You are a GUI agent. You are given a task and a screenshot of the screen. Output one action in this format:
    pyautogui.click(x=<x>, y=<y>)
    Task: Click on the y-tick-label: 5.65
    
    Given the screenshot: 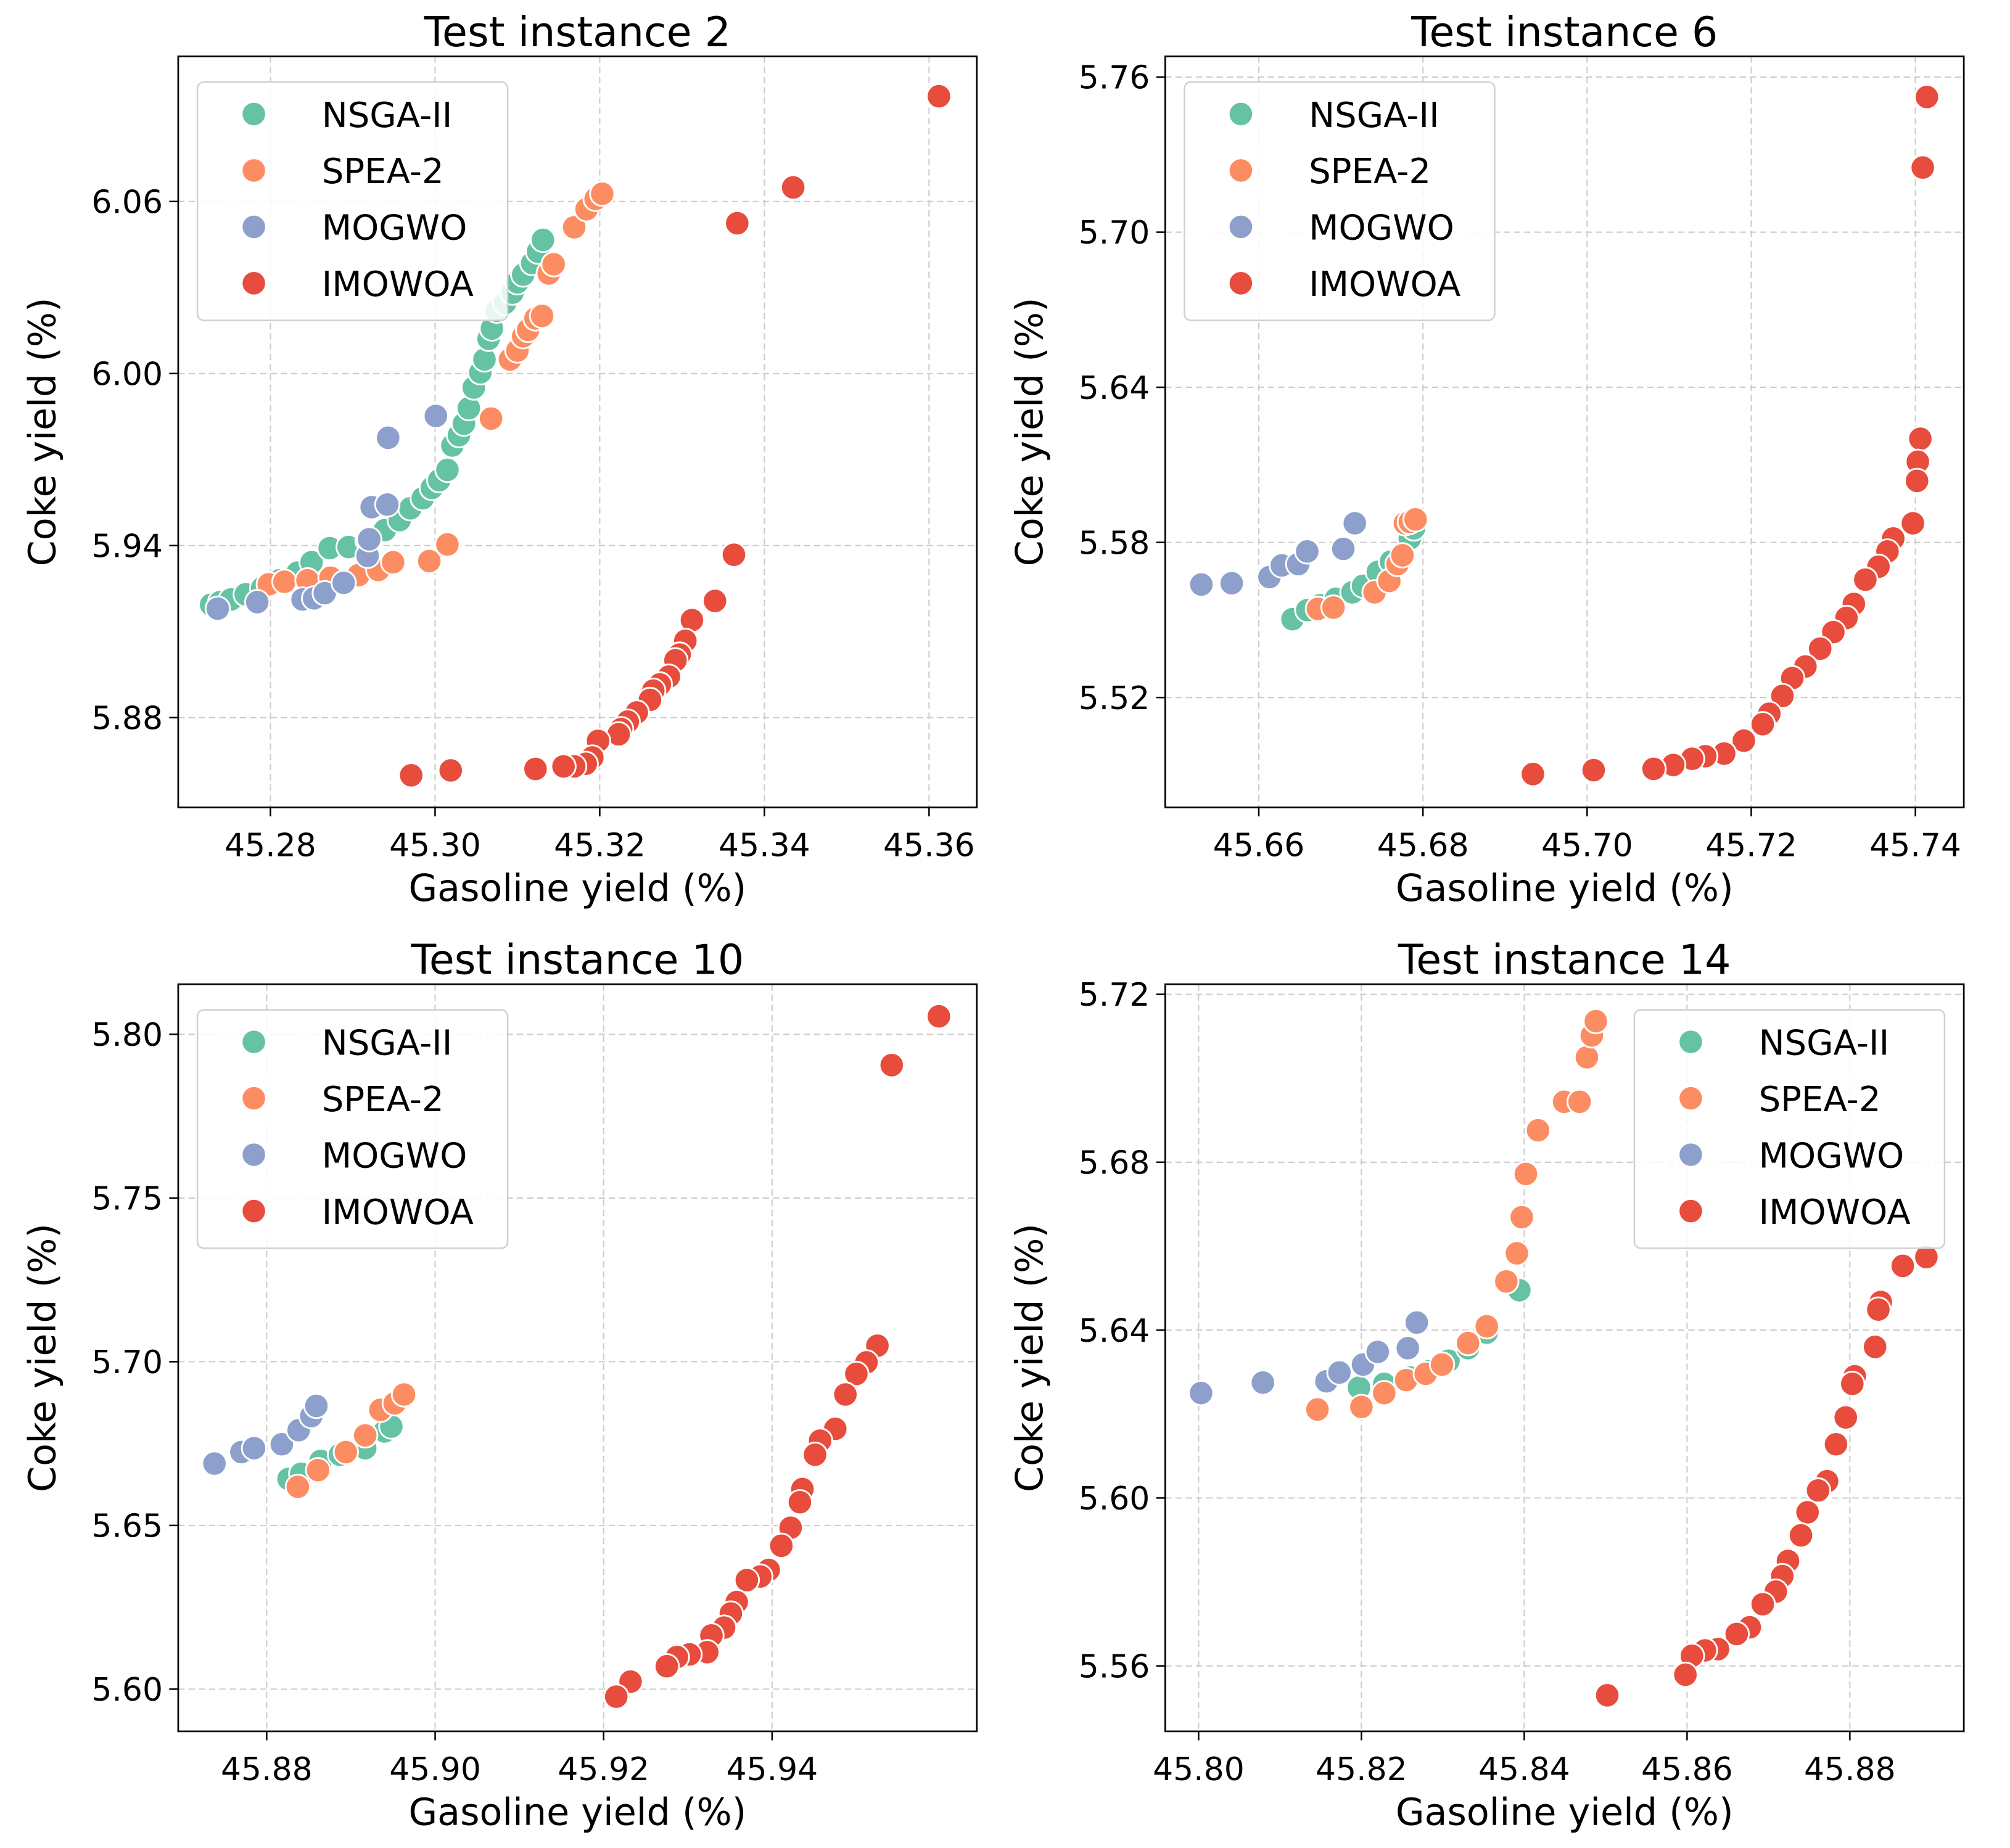 What is the action you would take?
    pyautogui.click(x=127, y=1526)
    